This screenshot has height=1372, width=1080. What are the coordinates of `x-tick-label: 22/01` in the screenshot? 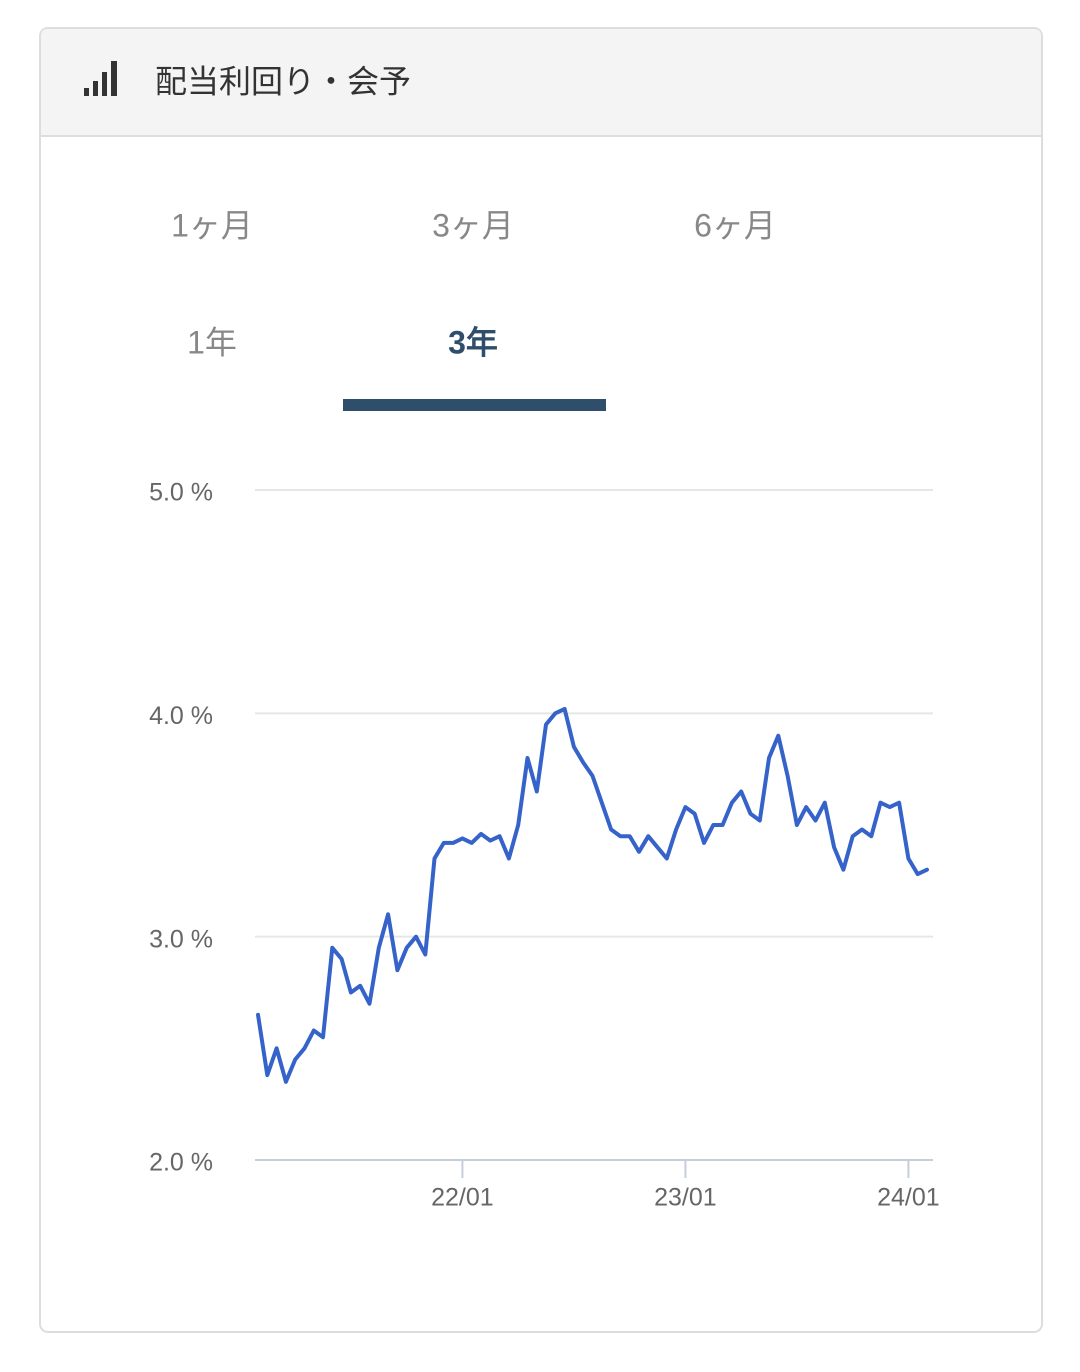 It's located at (462, 1198).